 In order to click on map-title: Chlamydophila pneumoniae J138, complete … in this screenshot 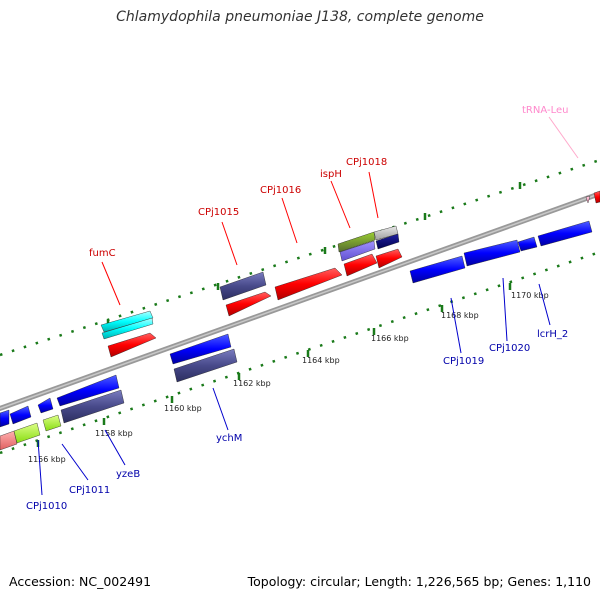, I will do `click(300, 17)`.